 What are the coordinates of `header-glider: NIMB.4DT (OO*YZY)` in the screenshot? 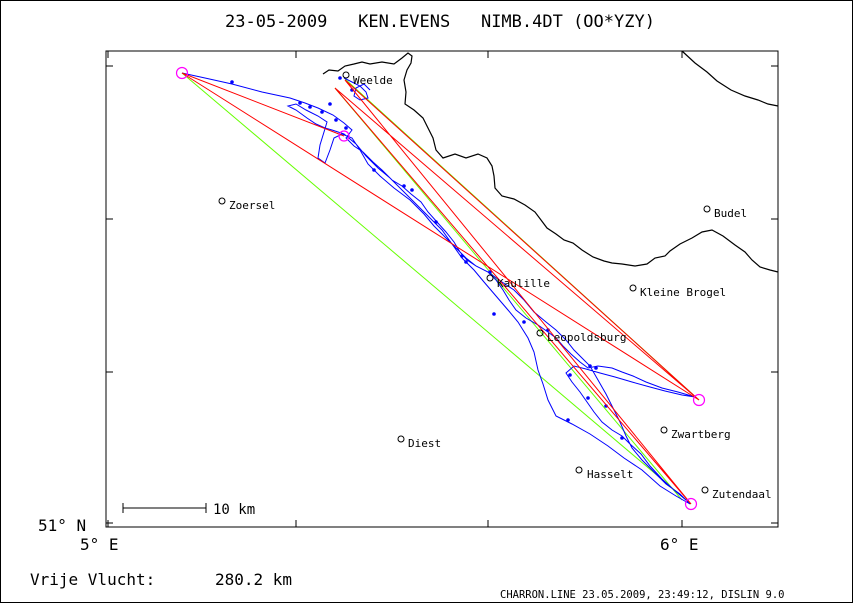 It's located at (568, 22).